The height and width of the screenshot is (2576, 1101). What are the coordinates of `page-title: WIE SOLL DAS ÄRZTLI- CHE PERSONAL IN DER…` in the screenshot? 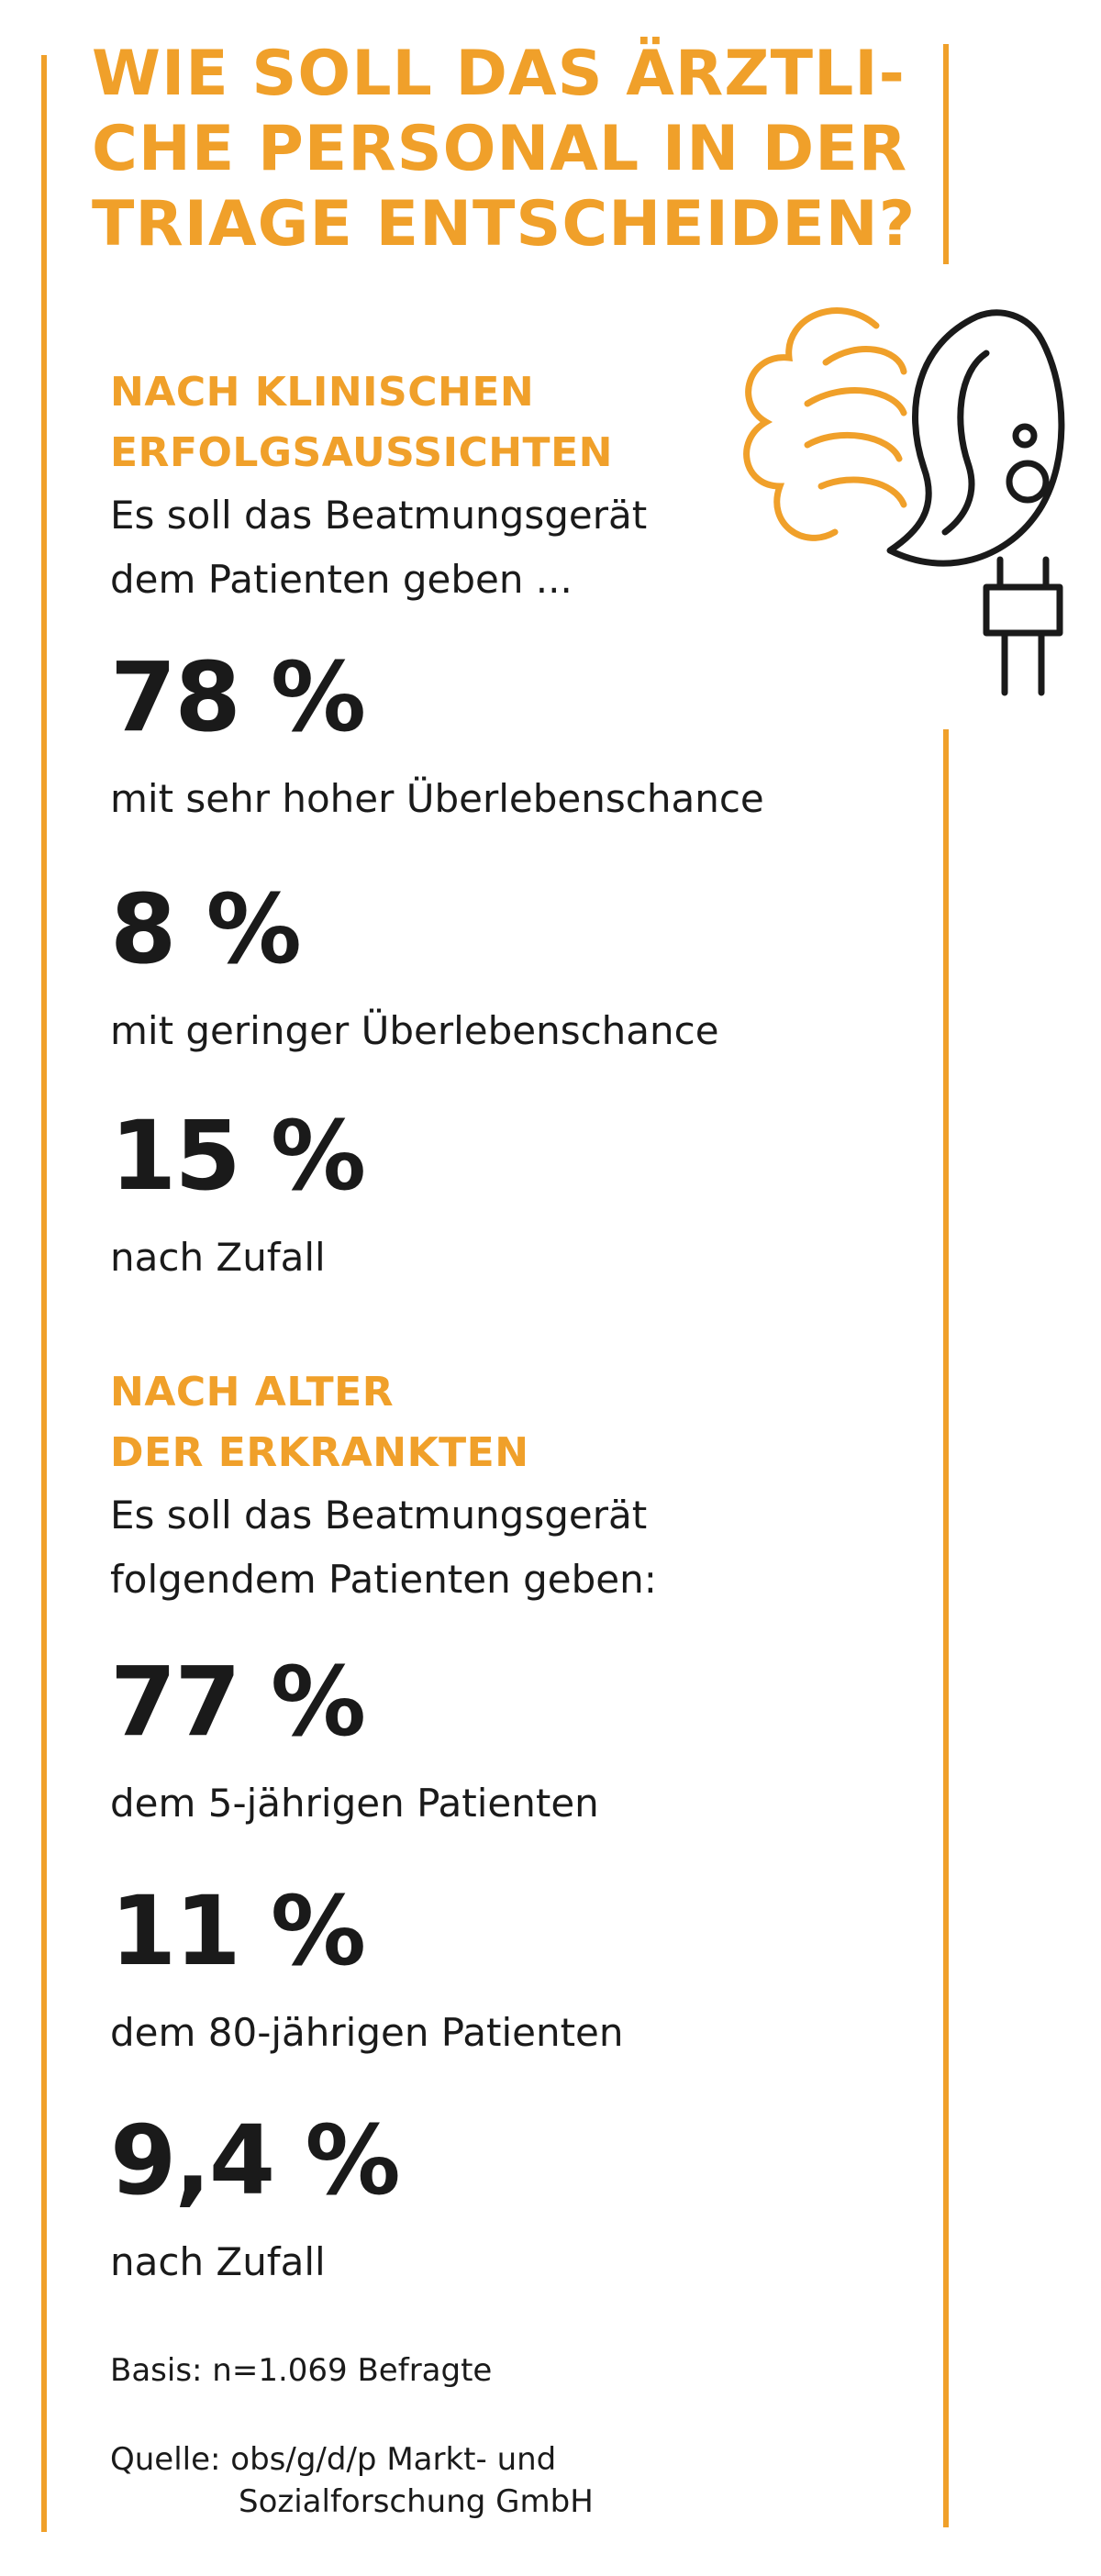 It's located at (514, 149).